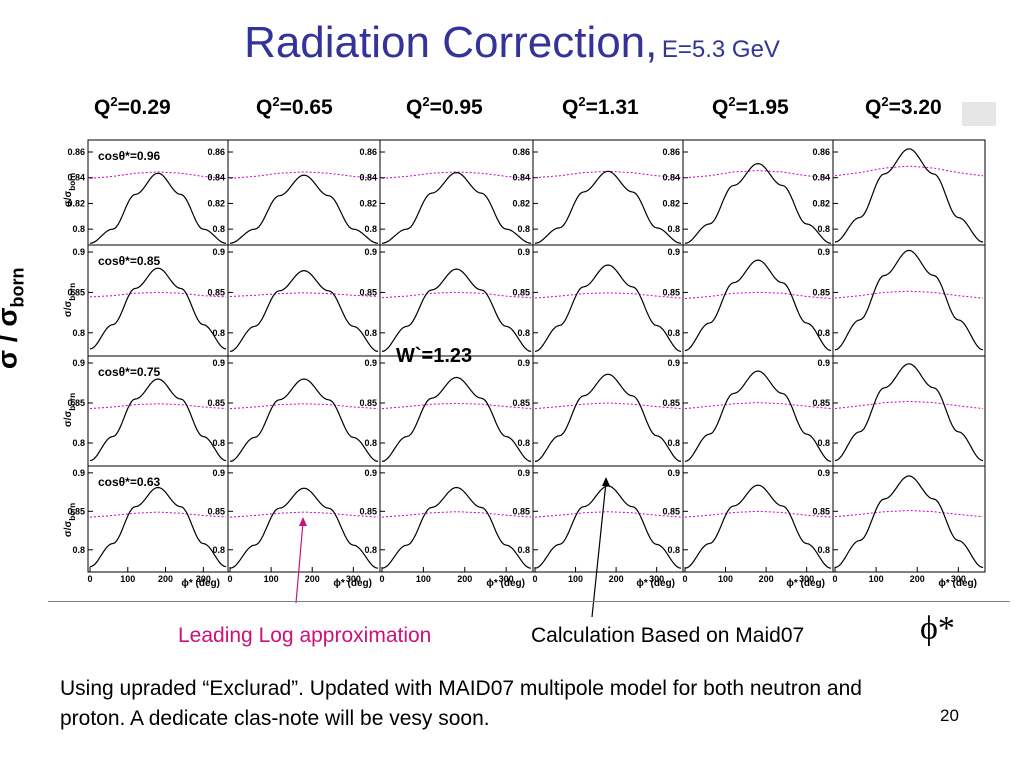  Describe the element at coordinates (129, 261) in the screenshot. I see `row-label: cosθ*=0.85` at that location.